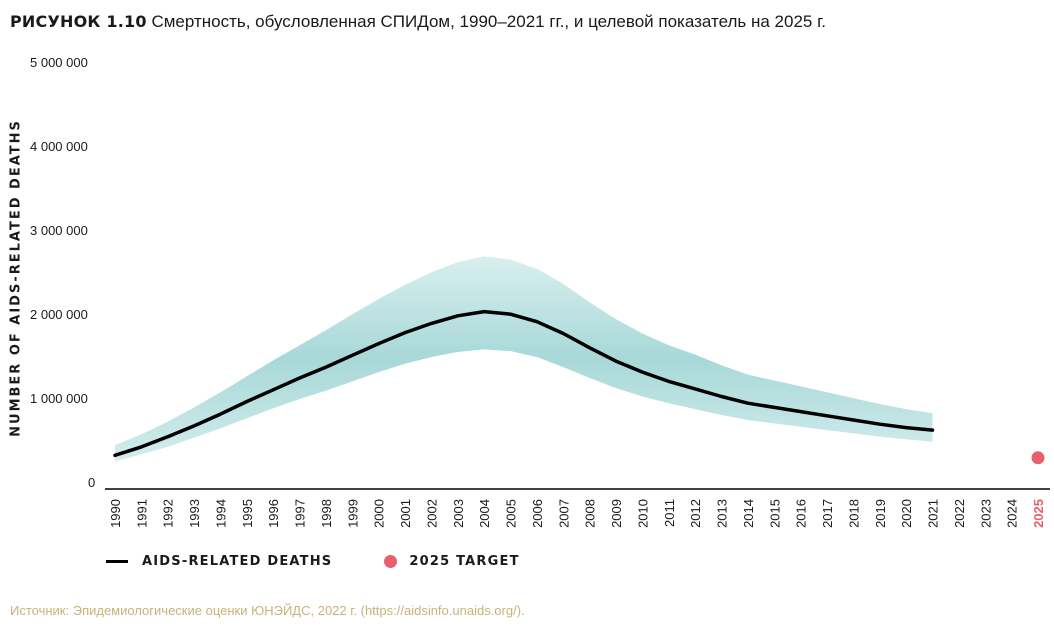 Image resolution: width=1054 pixels, height=628 pixels. Describe the element at coordinates (352, 513) in the screenshot. I see `x-tick-label: 1999` at that location.